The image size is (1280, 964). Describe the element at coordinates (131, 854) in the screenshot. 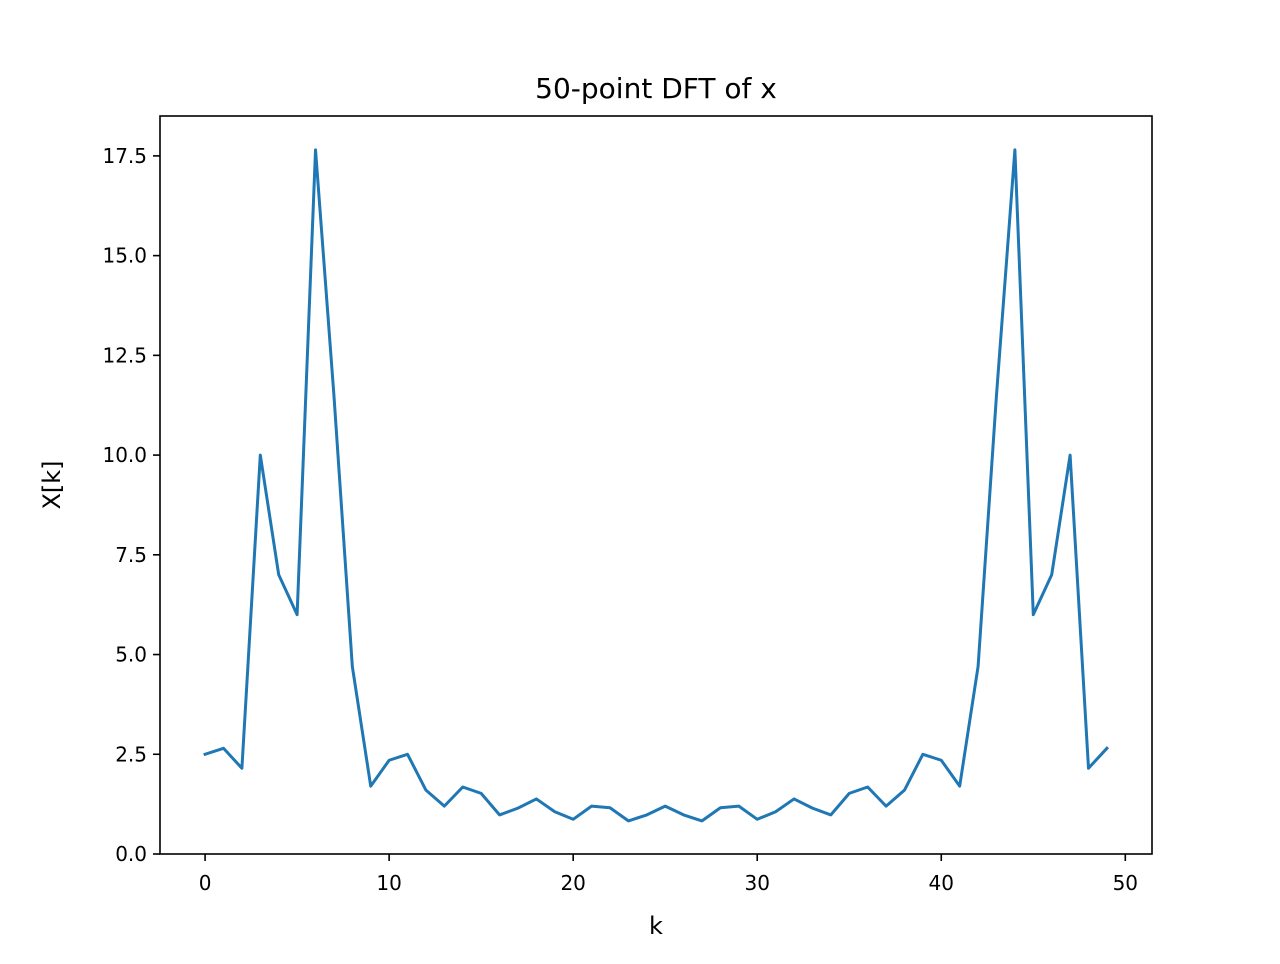

I see `y-tick-label: 0.0` at that location.